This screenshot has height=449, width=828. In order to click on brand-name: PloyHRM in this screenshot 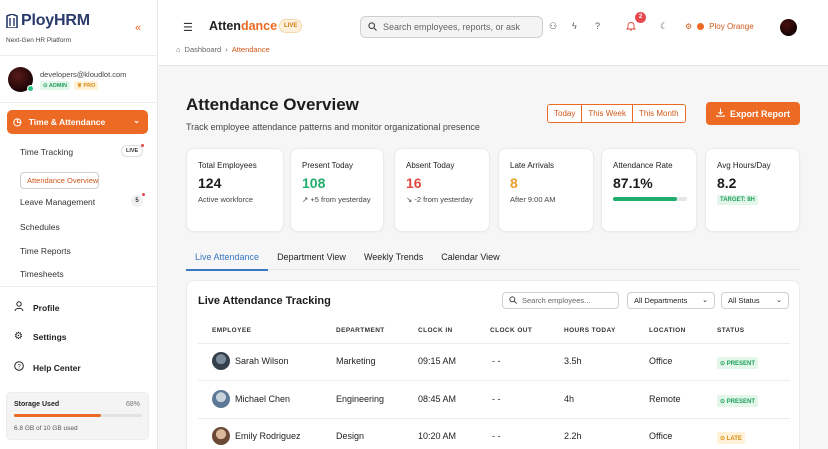, I will do `click(55, 20)`.